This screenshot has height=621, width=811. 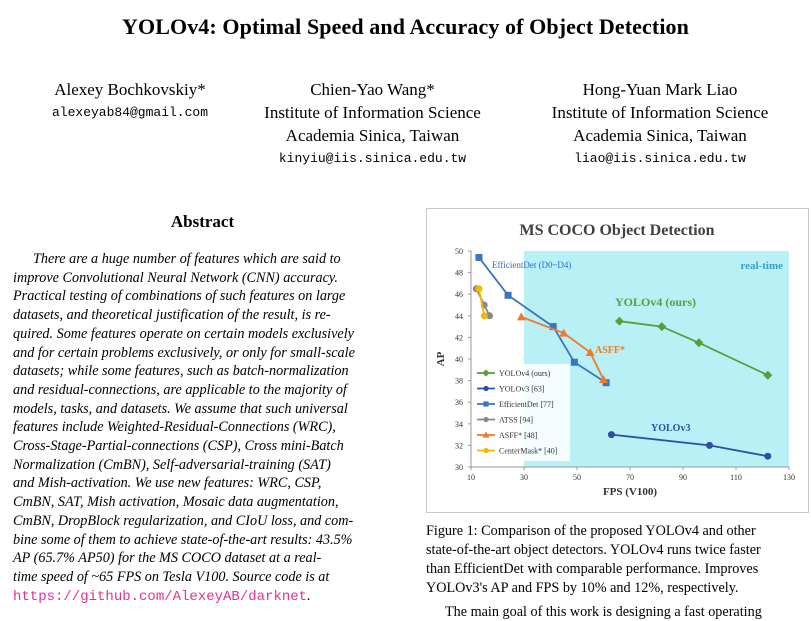 I want to click on annotation-yolov4: YOLOv4 (ours), so click(x=655, y=302).